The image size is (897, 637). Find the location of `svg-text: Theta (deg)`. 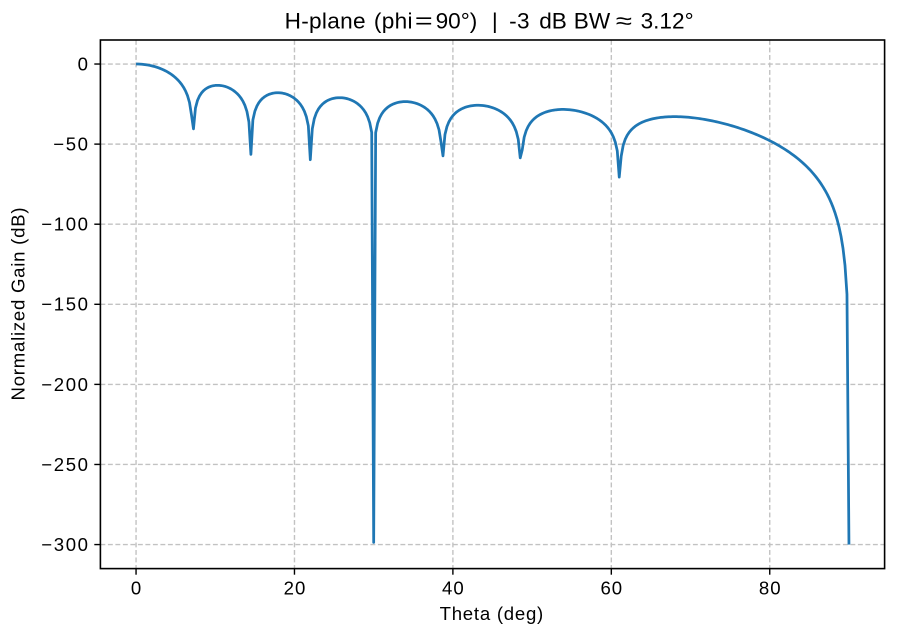

svg-text: Theta (deg) is located at coordinates (492, 613).